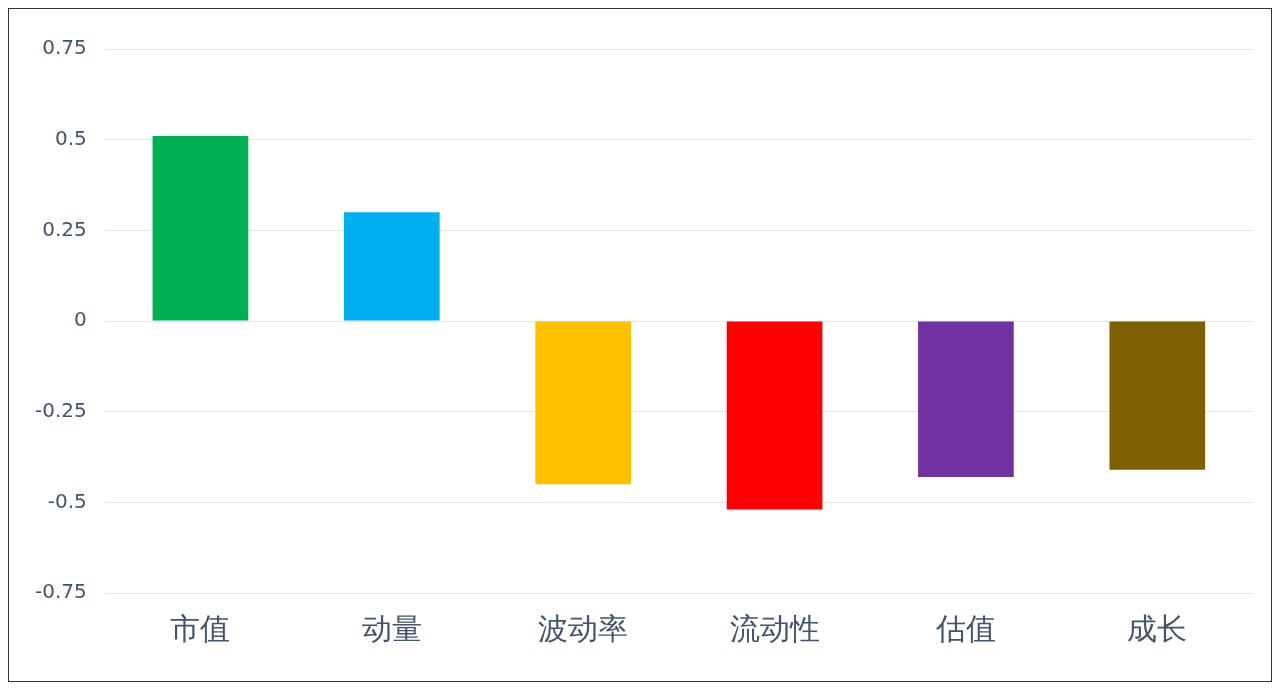  Describe the element at coordinates (61, 591) in the screenshot. I see `y-tick-label: -0.75` at that location.